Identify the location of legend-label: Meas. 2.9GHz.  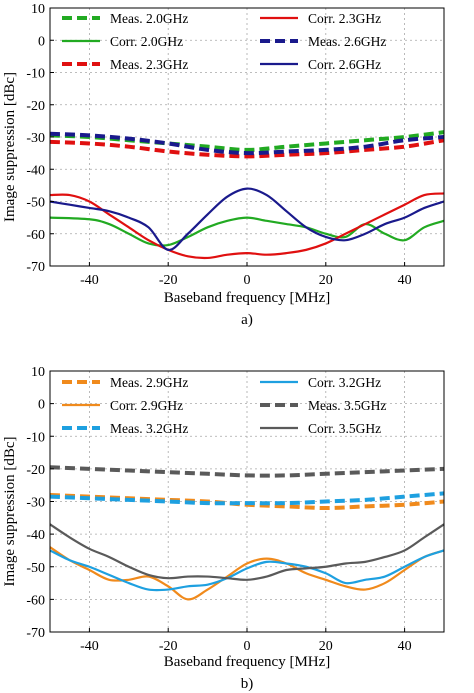
(149, 382).